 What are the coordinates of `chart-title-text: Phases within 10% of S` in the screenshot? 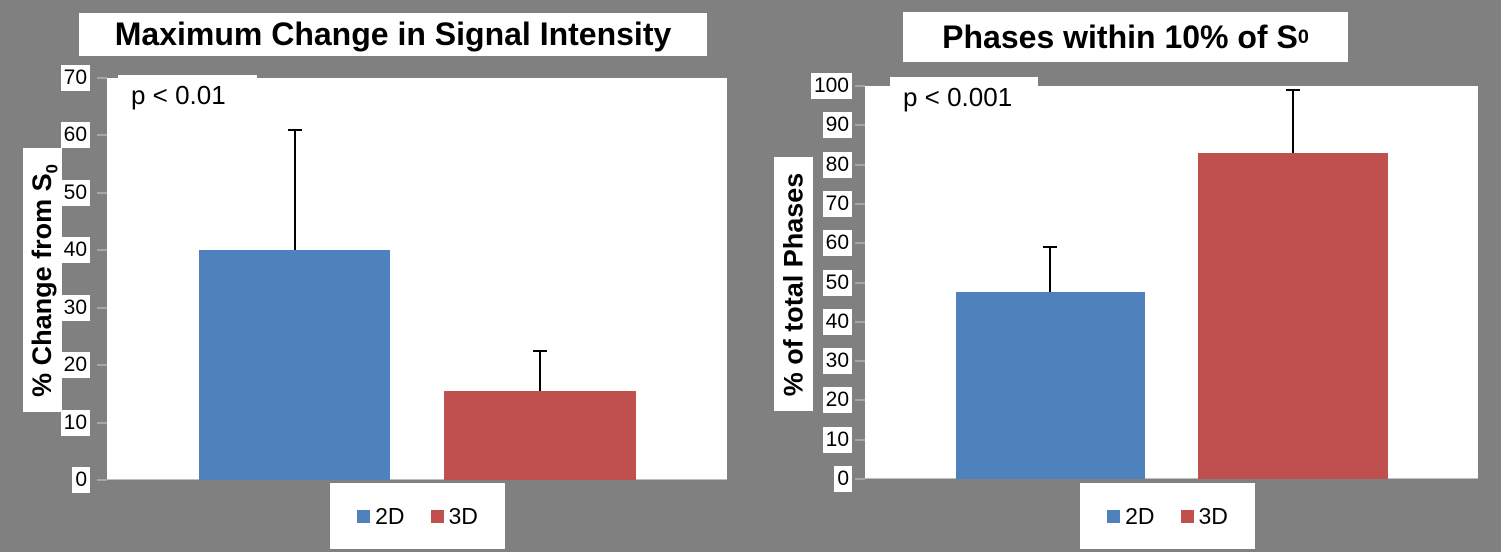 It's located at (1120, 36).